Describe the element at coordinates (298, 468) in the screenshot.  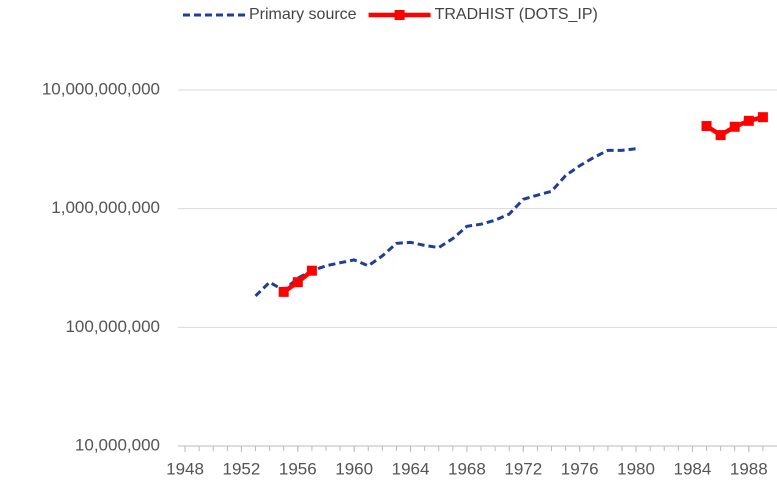
I see `x-tick-label: 1956` at that location.